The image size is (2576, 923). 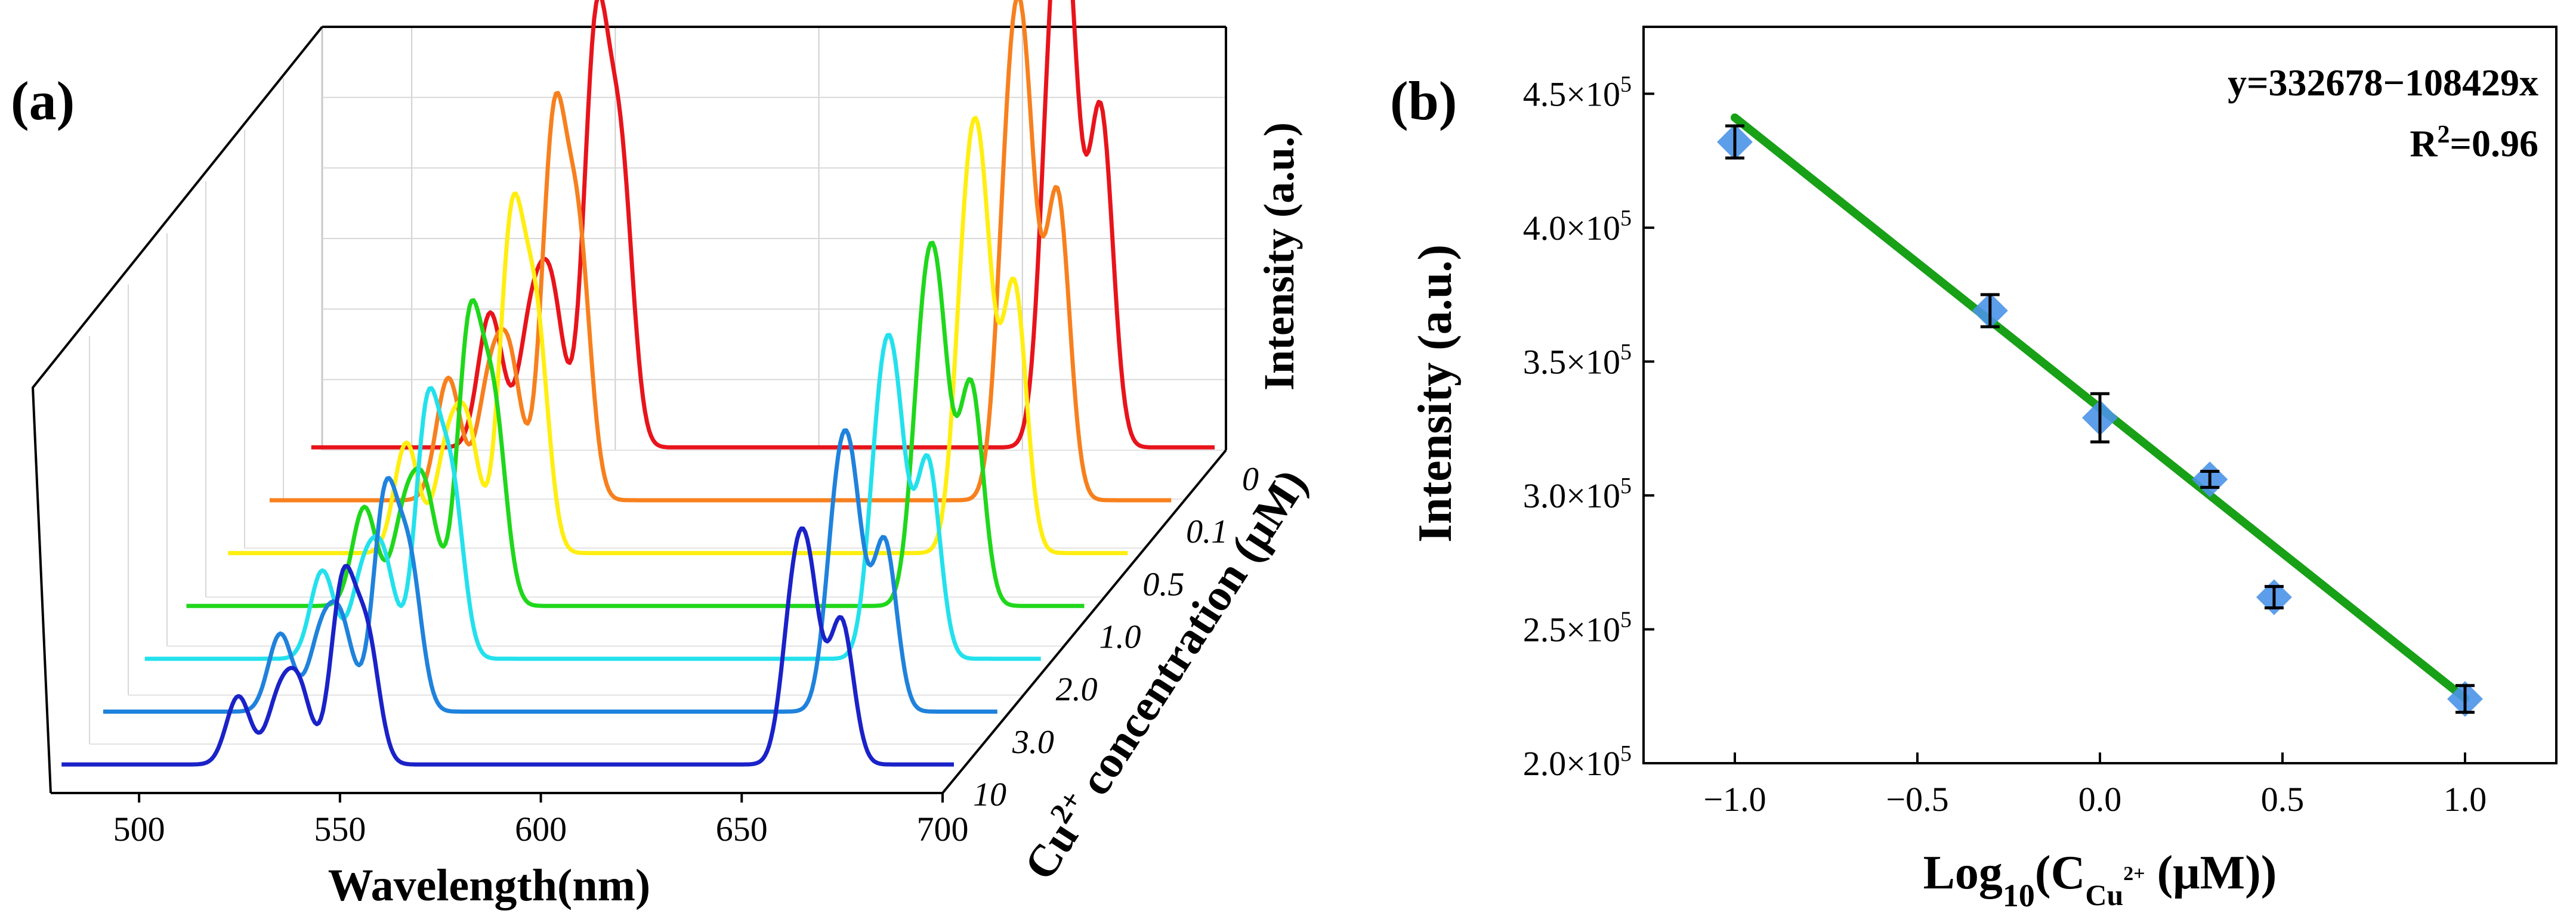 I want to click on x-tick-label: 650, so click(x=742, y=829).